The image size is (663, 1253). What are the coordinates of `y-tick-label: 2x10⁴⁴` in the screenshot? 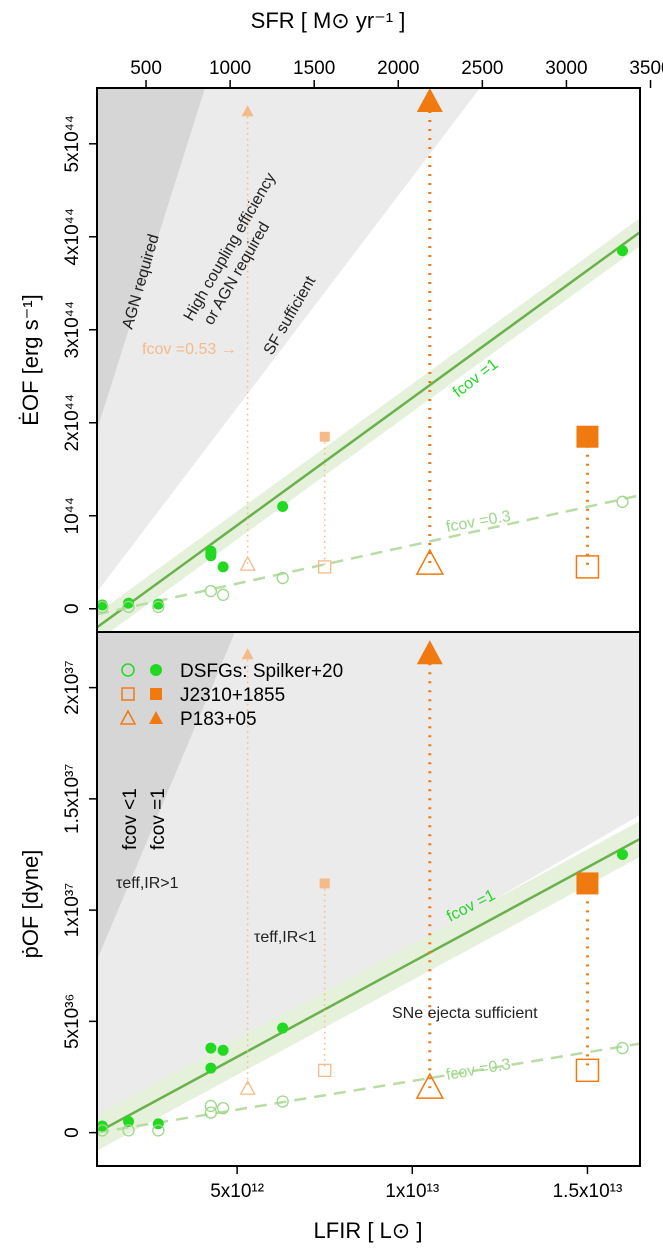 It's located at (72, 423).